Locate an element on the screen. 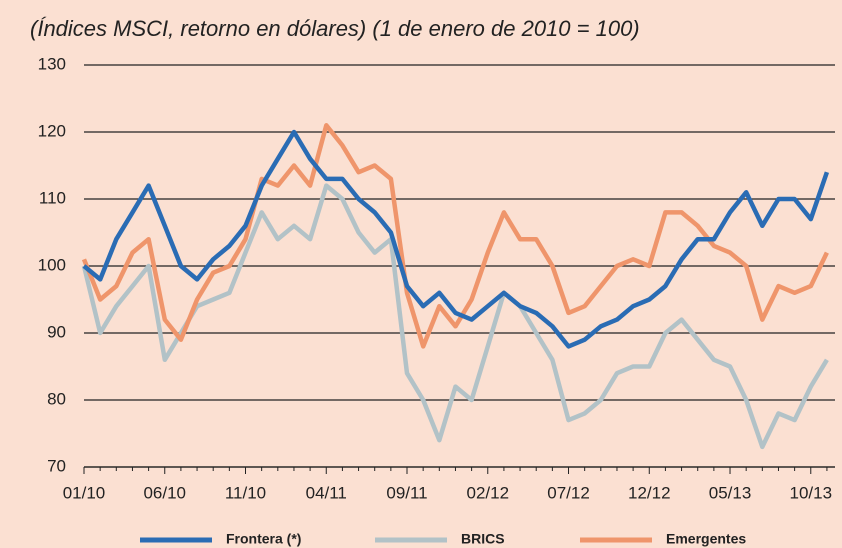 Image resolution: width=842 pixels, height=548 pixels. y-tick-label: 100 is located at coordinates (52, 264).